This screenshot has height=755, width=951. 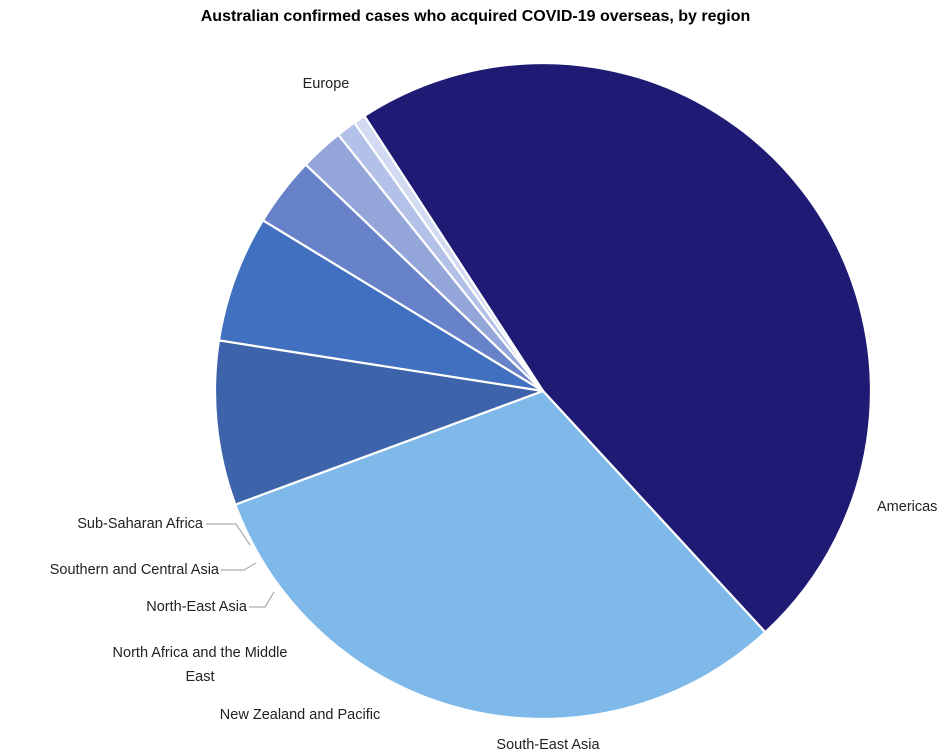 I want to click on pie-slice-south-east-asia, so click(x=379, y=422).